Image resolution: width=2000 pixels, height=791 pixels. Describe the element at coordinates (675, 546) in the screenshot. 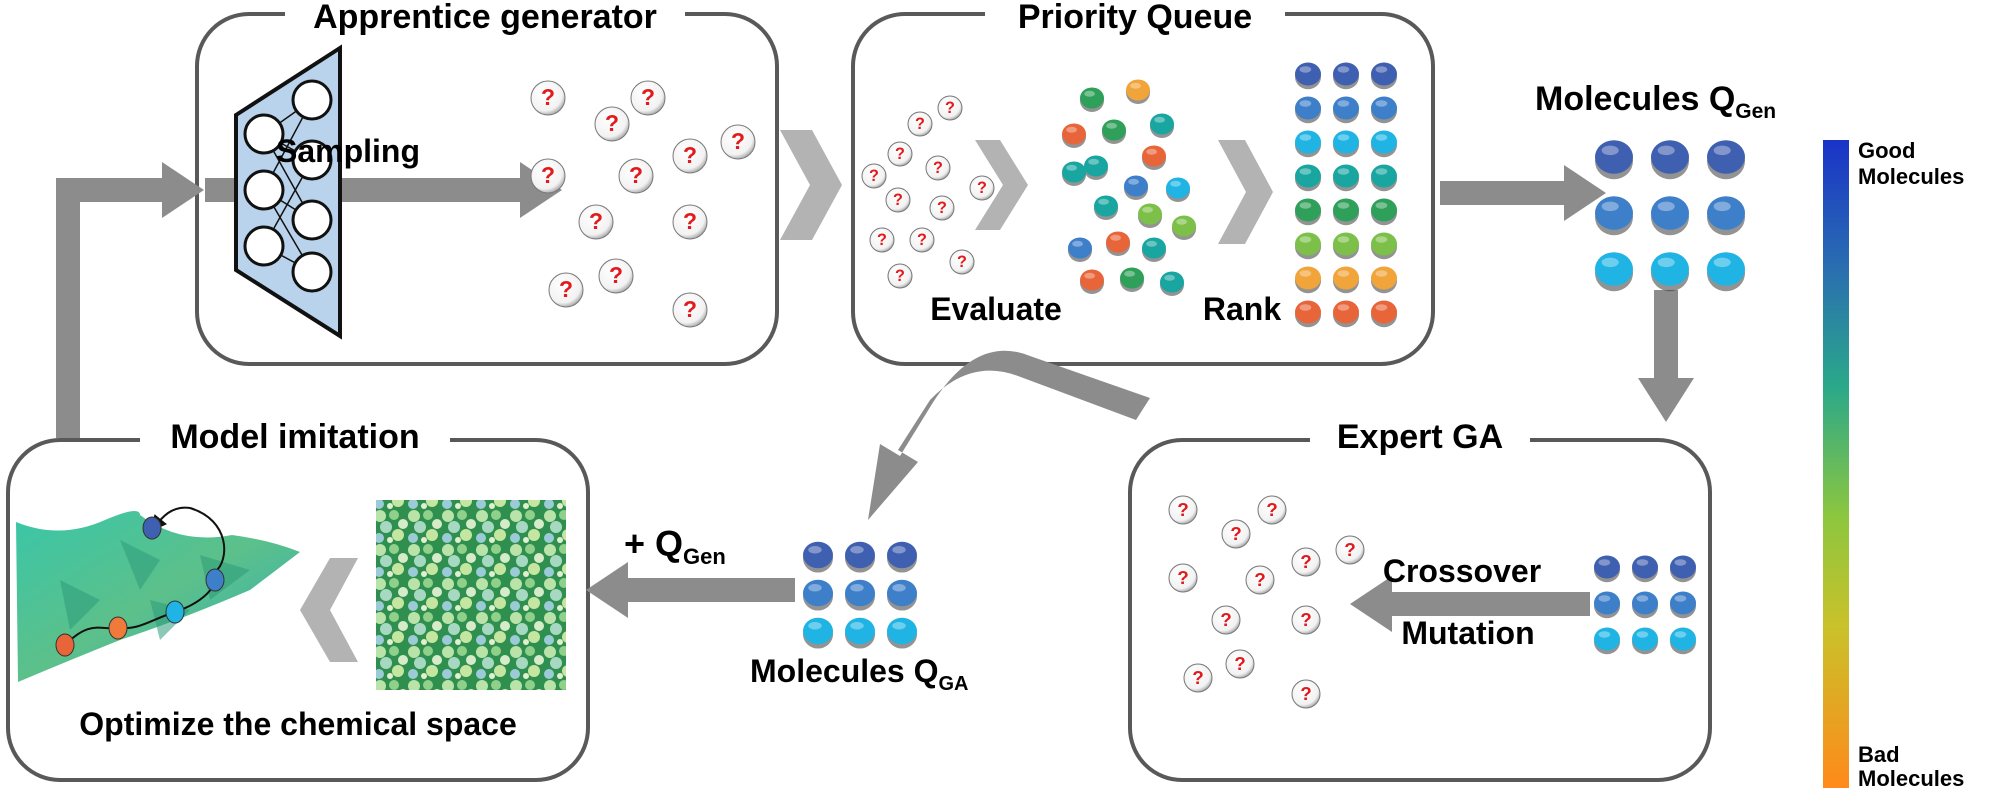

I see `plus-q-gen-label: + QGen` at that location.